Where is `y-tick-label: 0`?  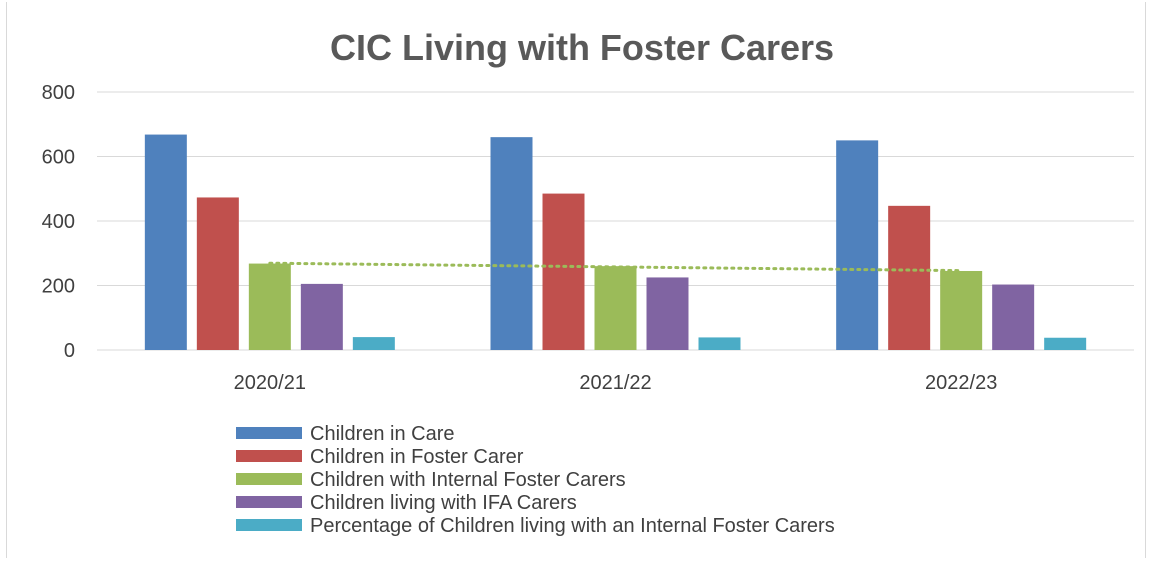 y-tick-label: 0 is located at coordinates (69, 351).